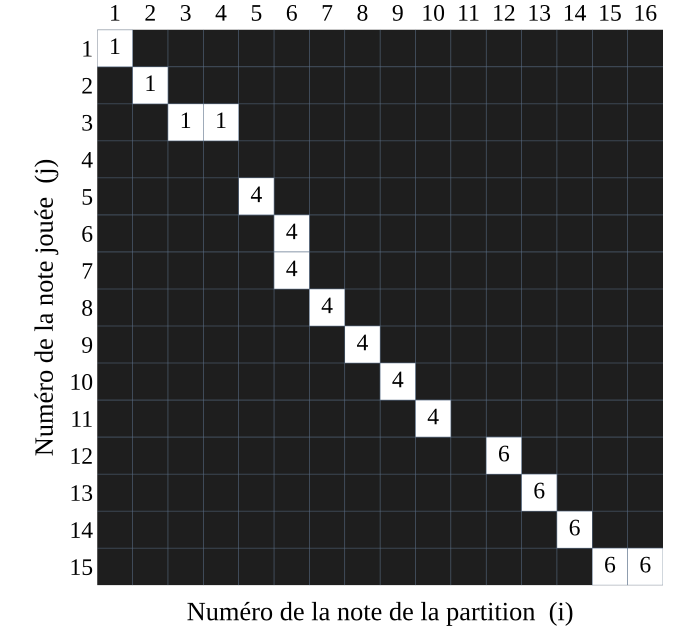 This screenshot has height=634, width=680. Describe the element at coordinates (291, 12) in the screenshot. I see `x-tick-label: 6` at that location.